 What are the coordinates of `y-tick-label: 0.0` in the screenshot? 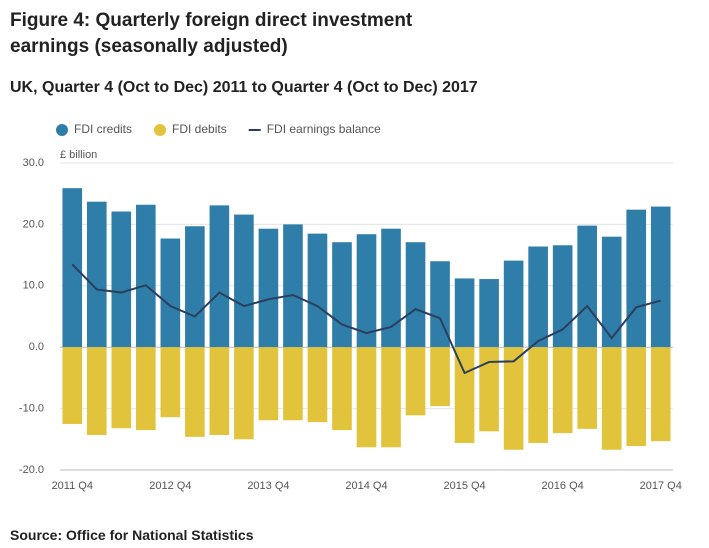 It's located at (36, 347).